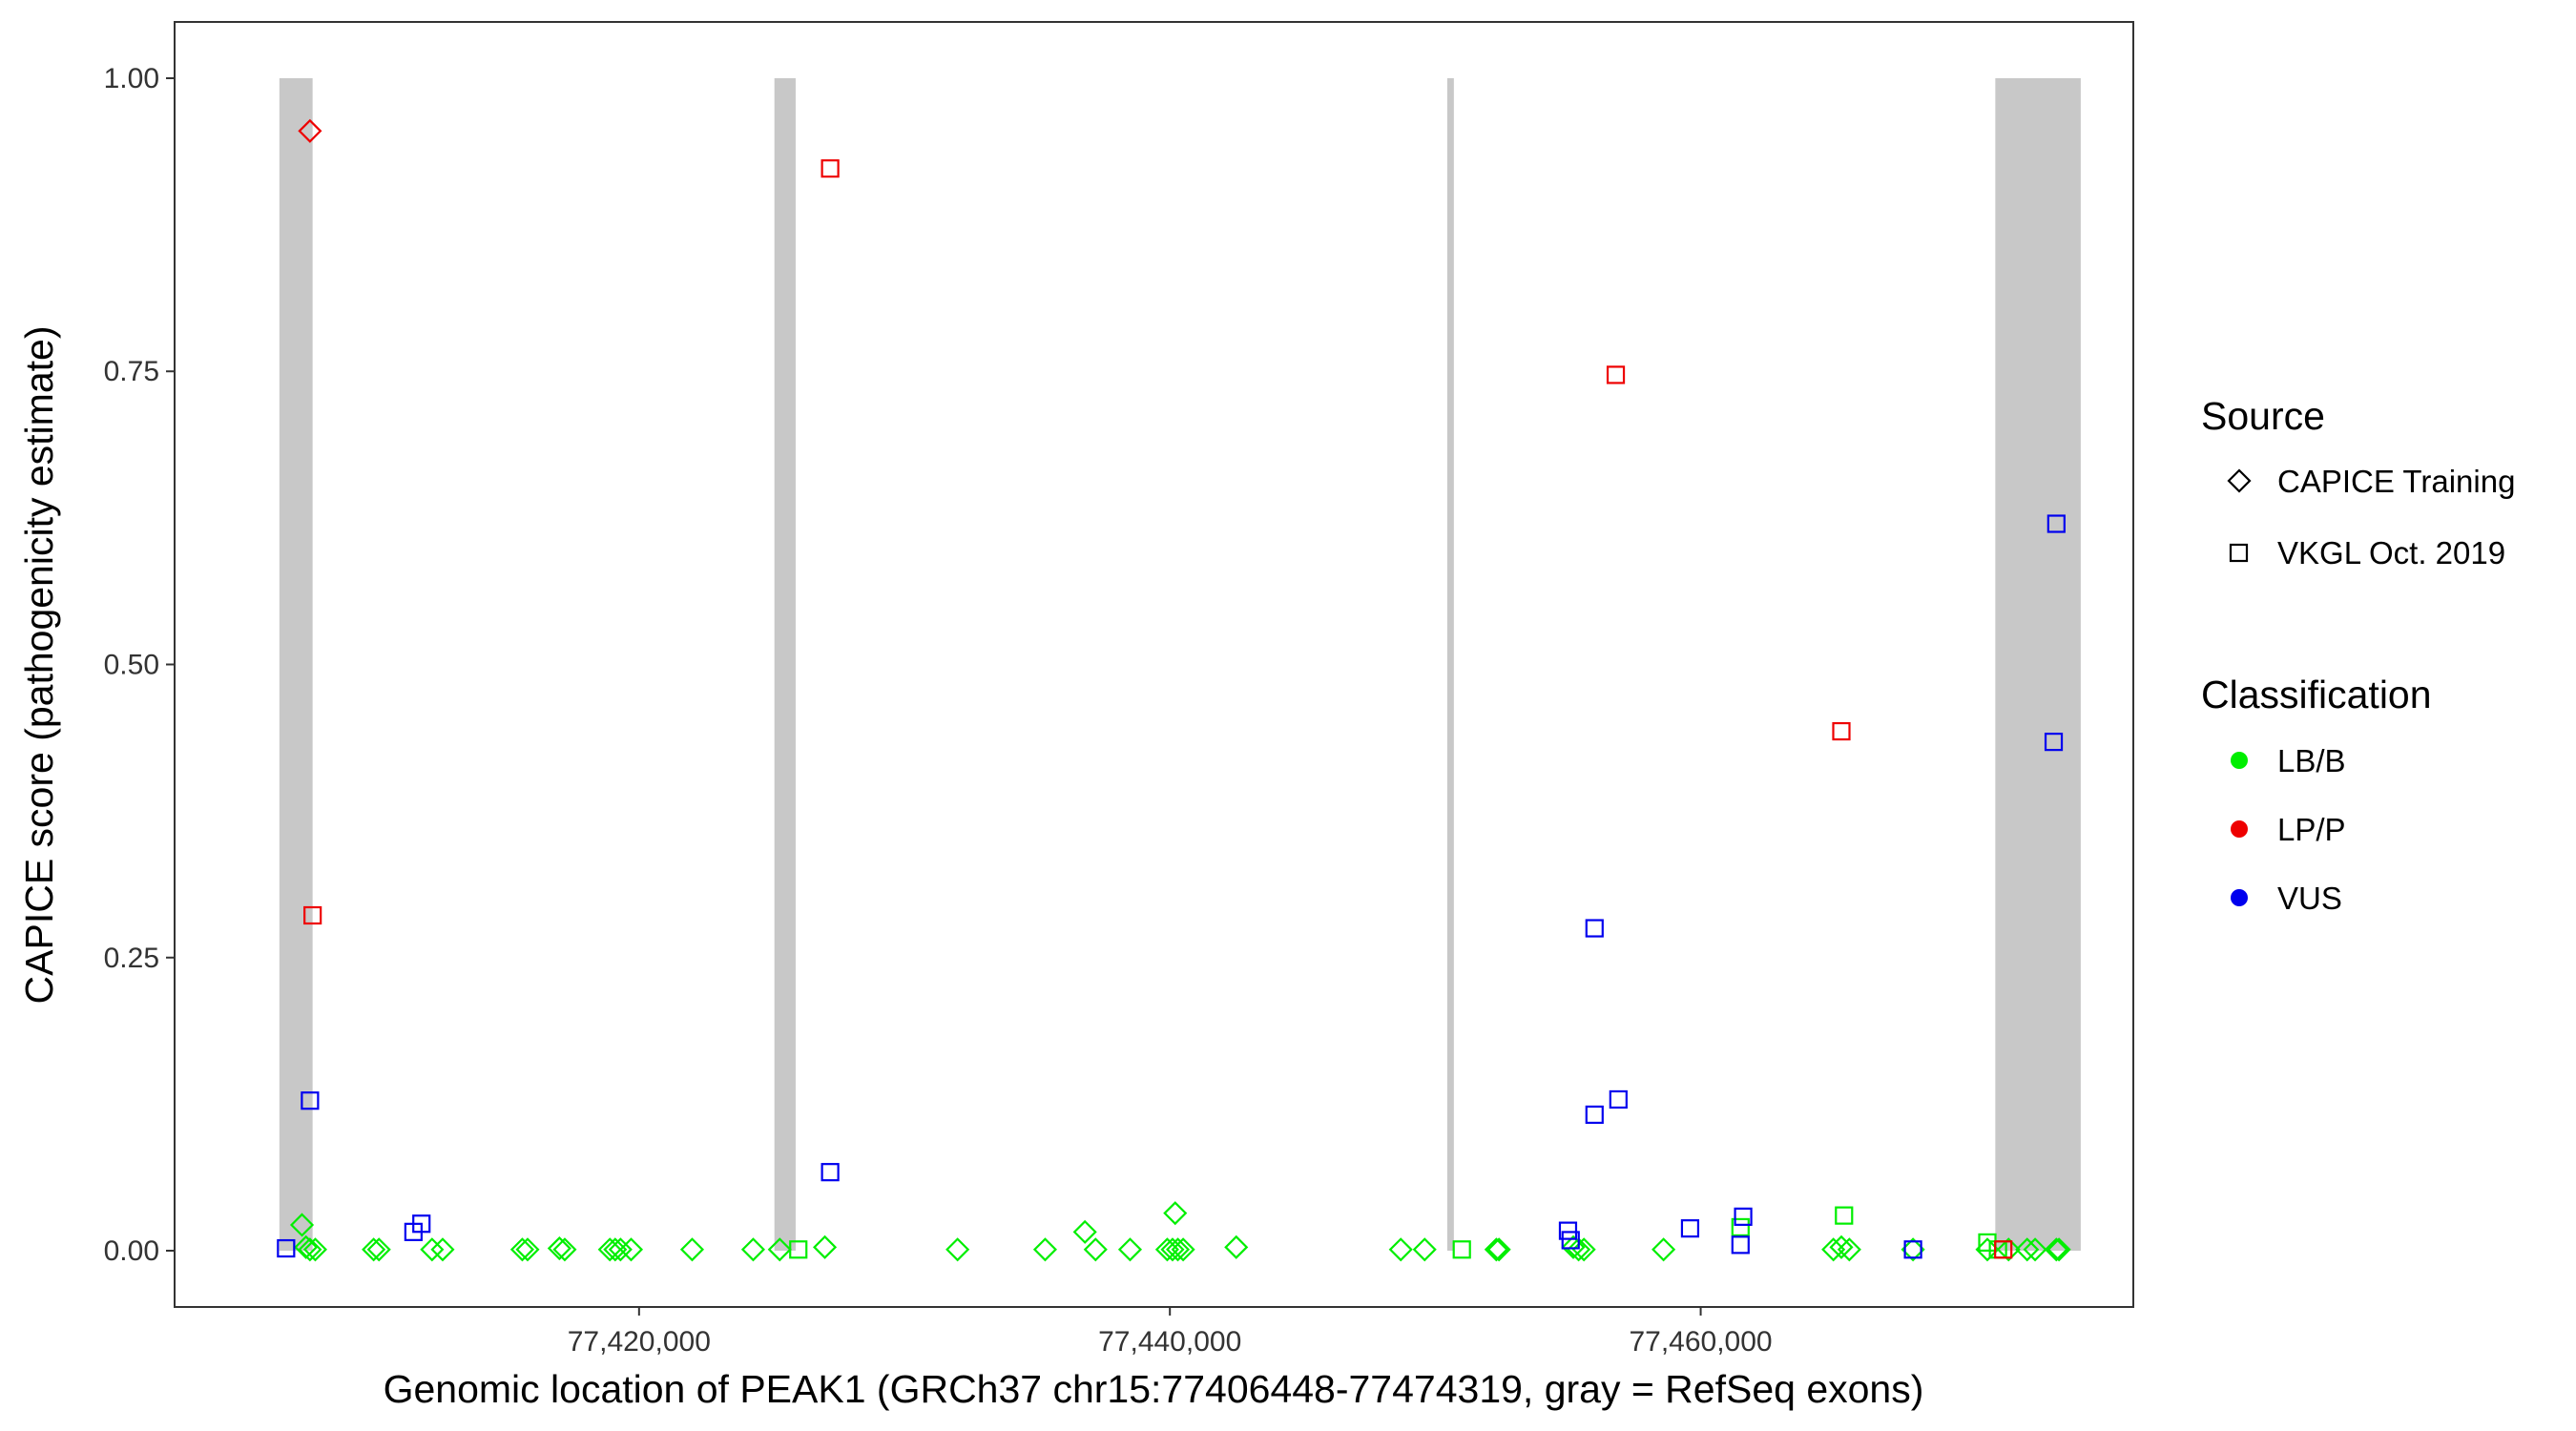  Describe the element at coordinates (131, 958) in the screenshot. I see `y-tick-label: 0.25` at that location.